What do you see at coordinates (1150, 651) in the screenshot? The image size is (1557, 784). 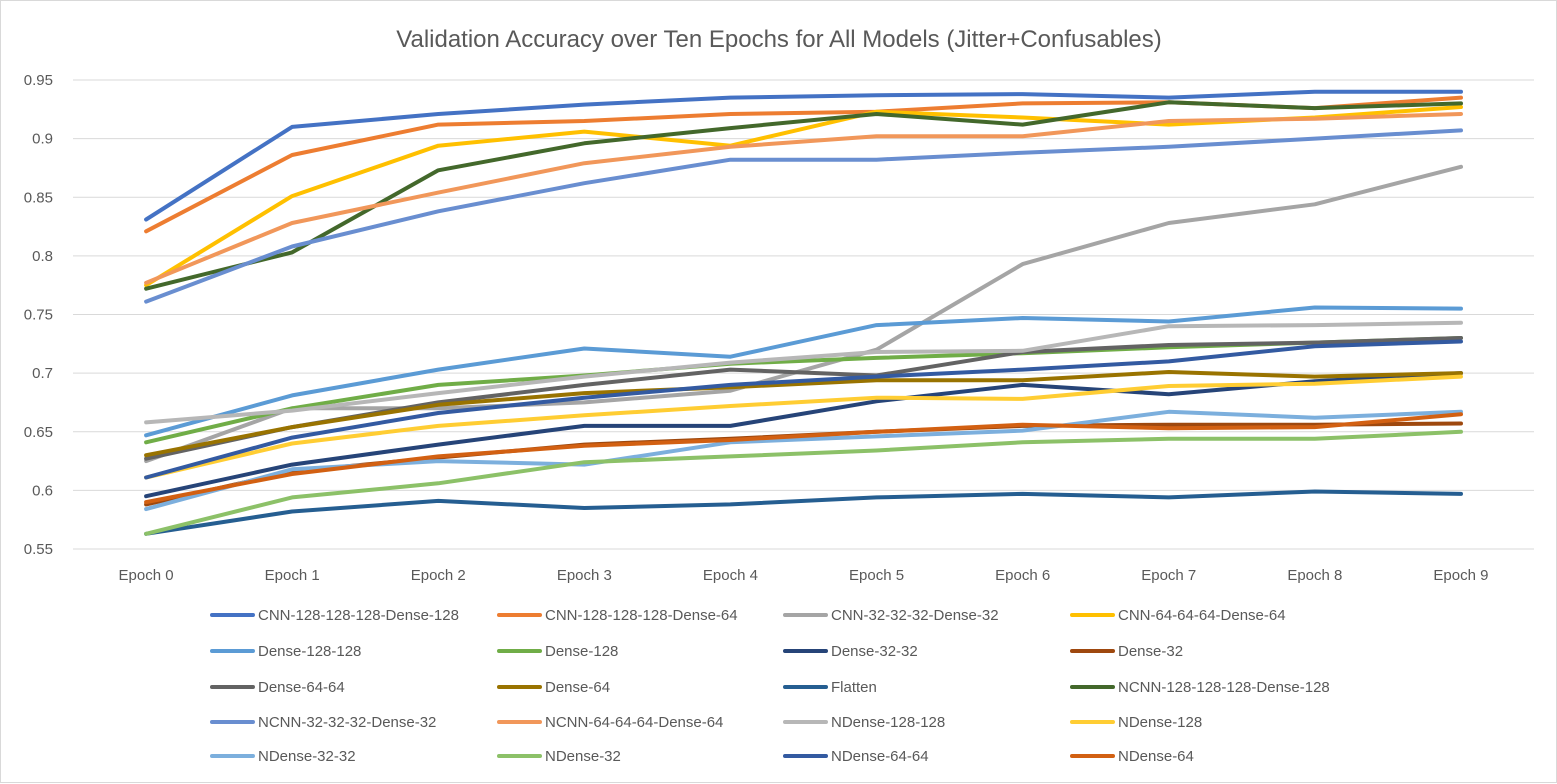 I see `legend-label: Dense-32` at bounding box center [1150, 651].